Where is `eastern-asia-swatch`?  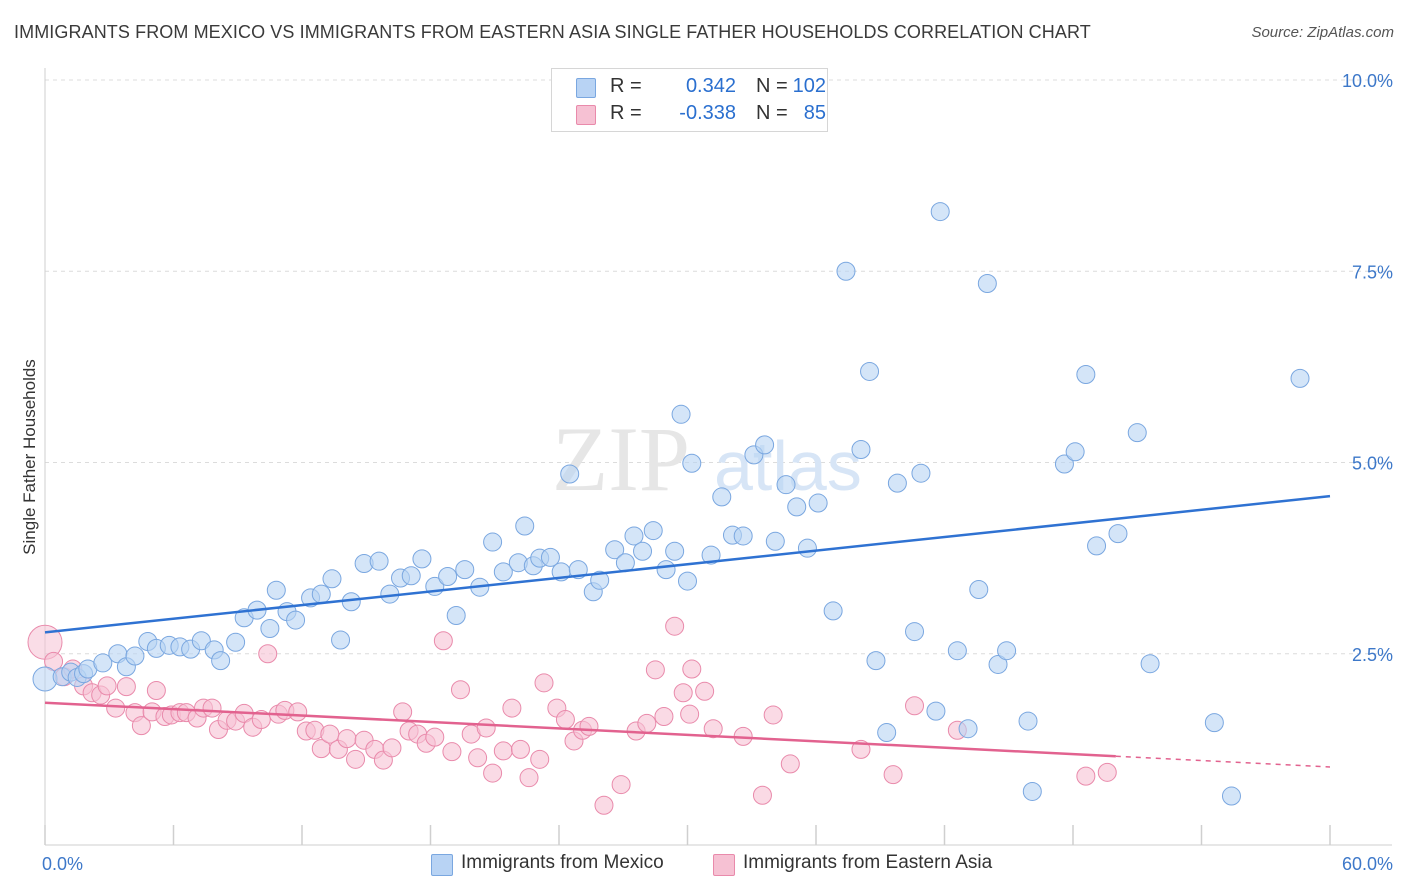
eastern-asia-swatch is located at coordinates (586, 115).